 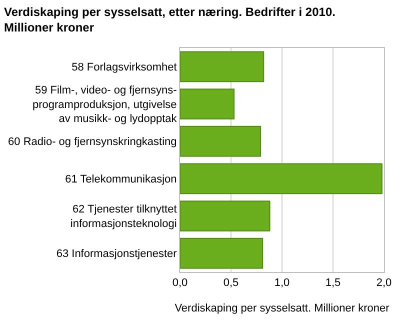 I want to click on x-tick-label: 1,5, so click(x=333, y=283).